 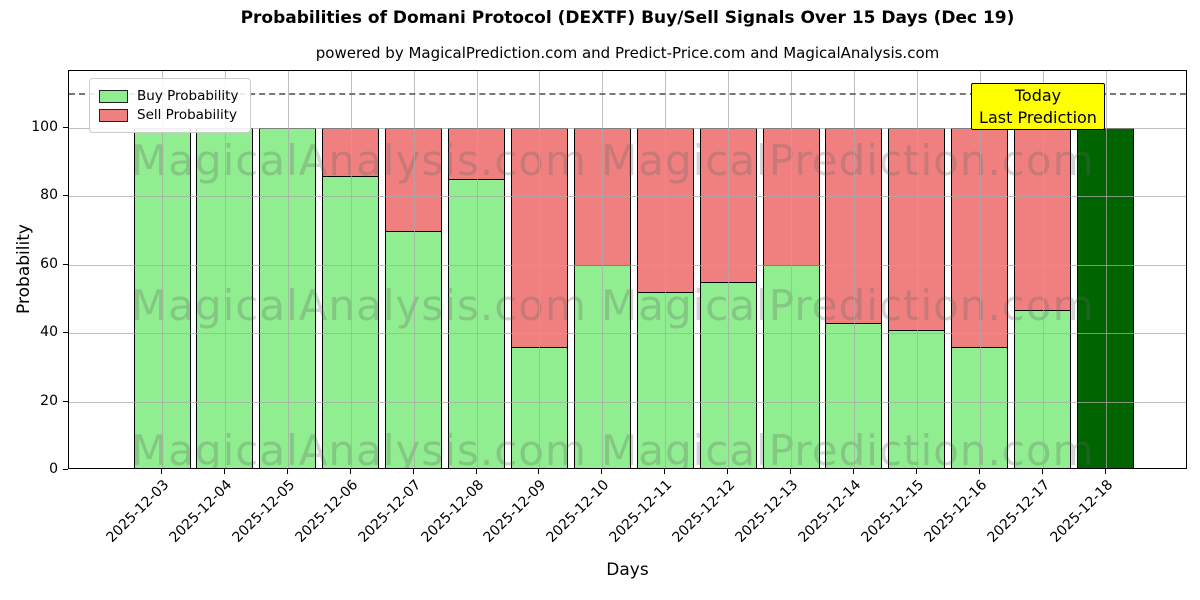 What do you see at coordinates (53, 469) in the screenshot?
I see `y-tick-label-0: 0` at bounding box center [53, 469].